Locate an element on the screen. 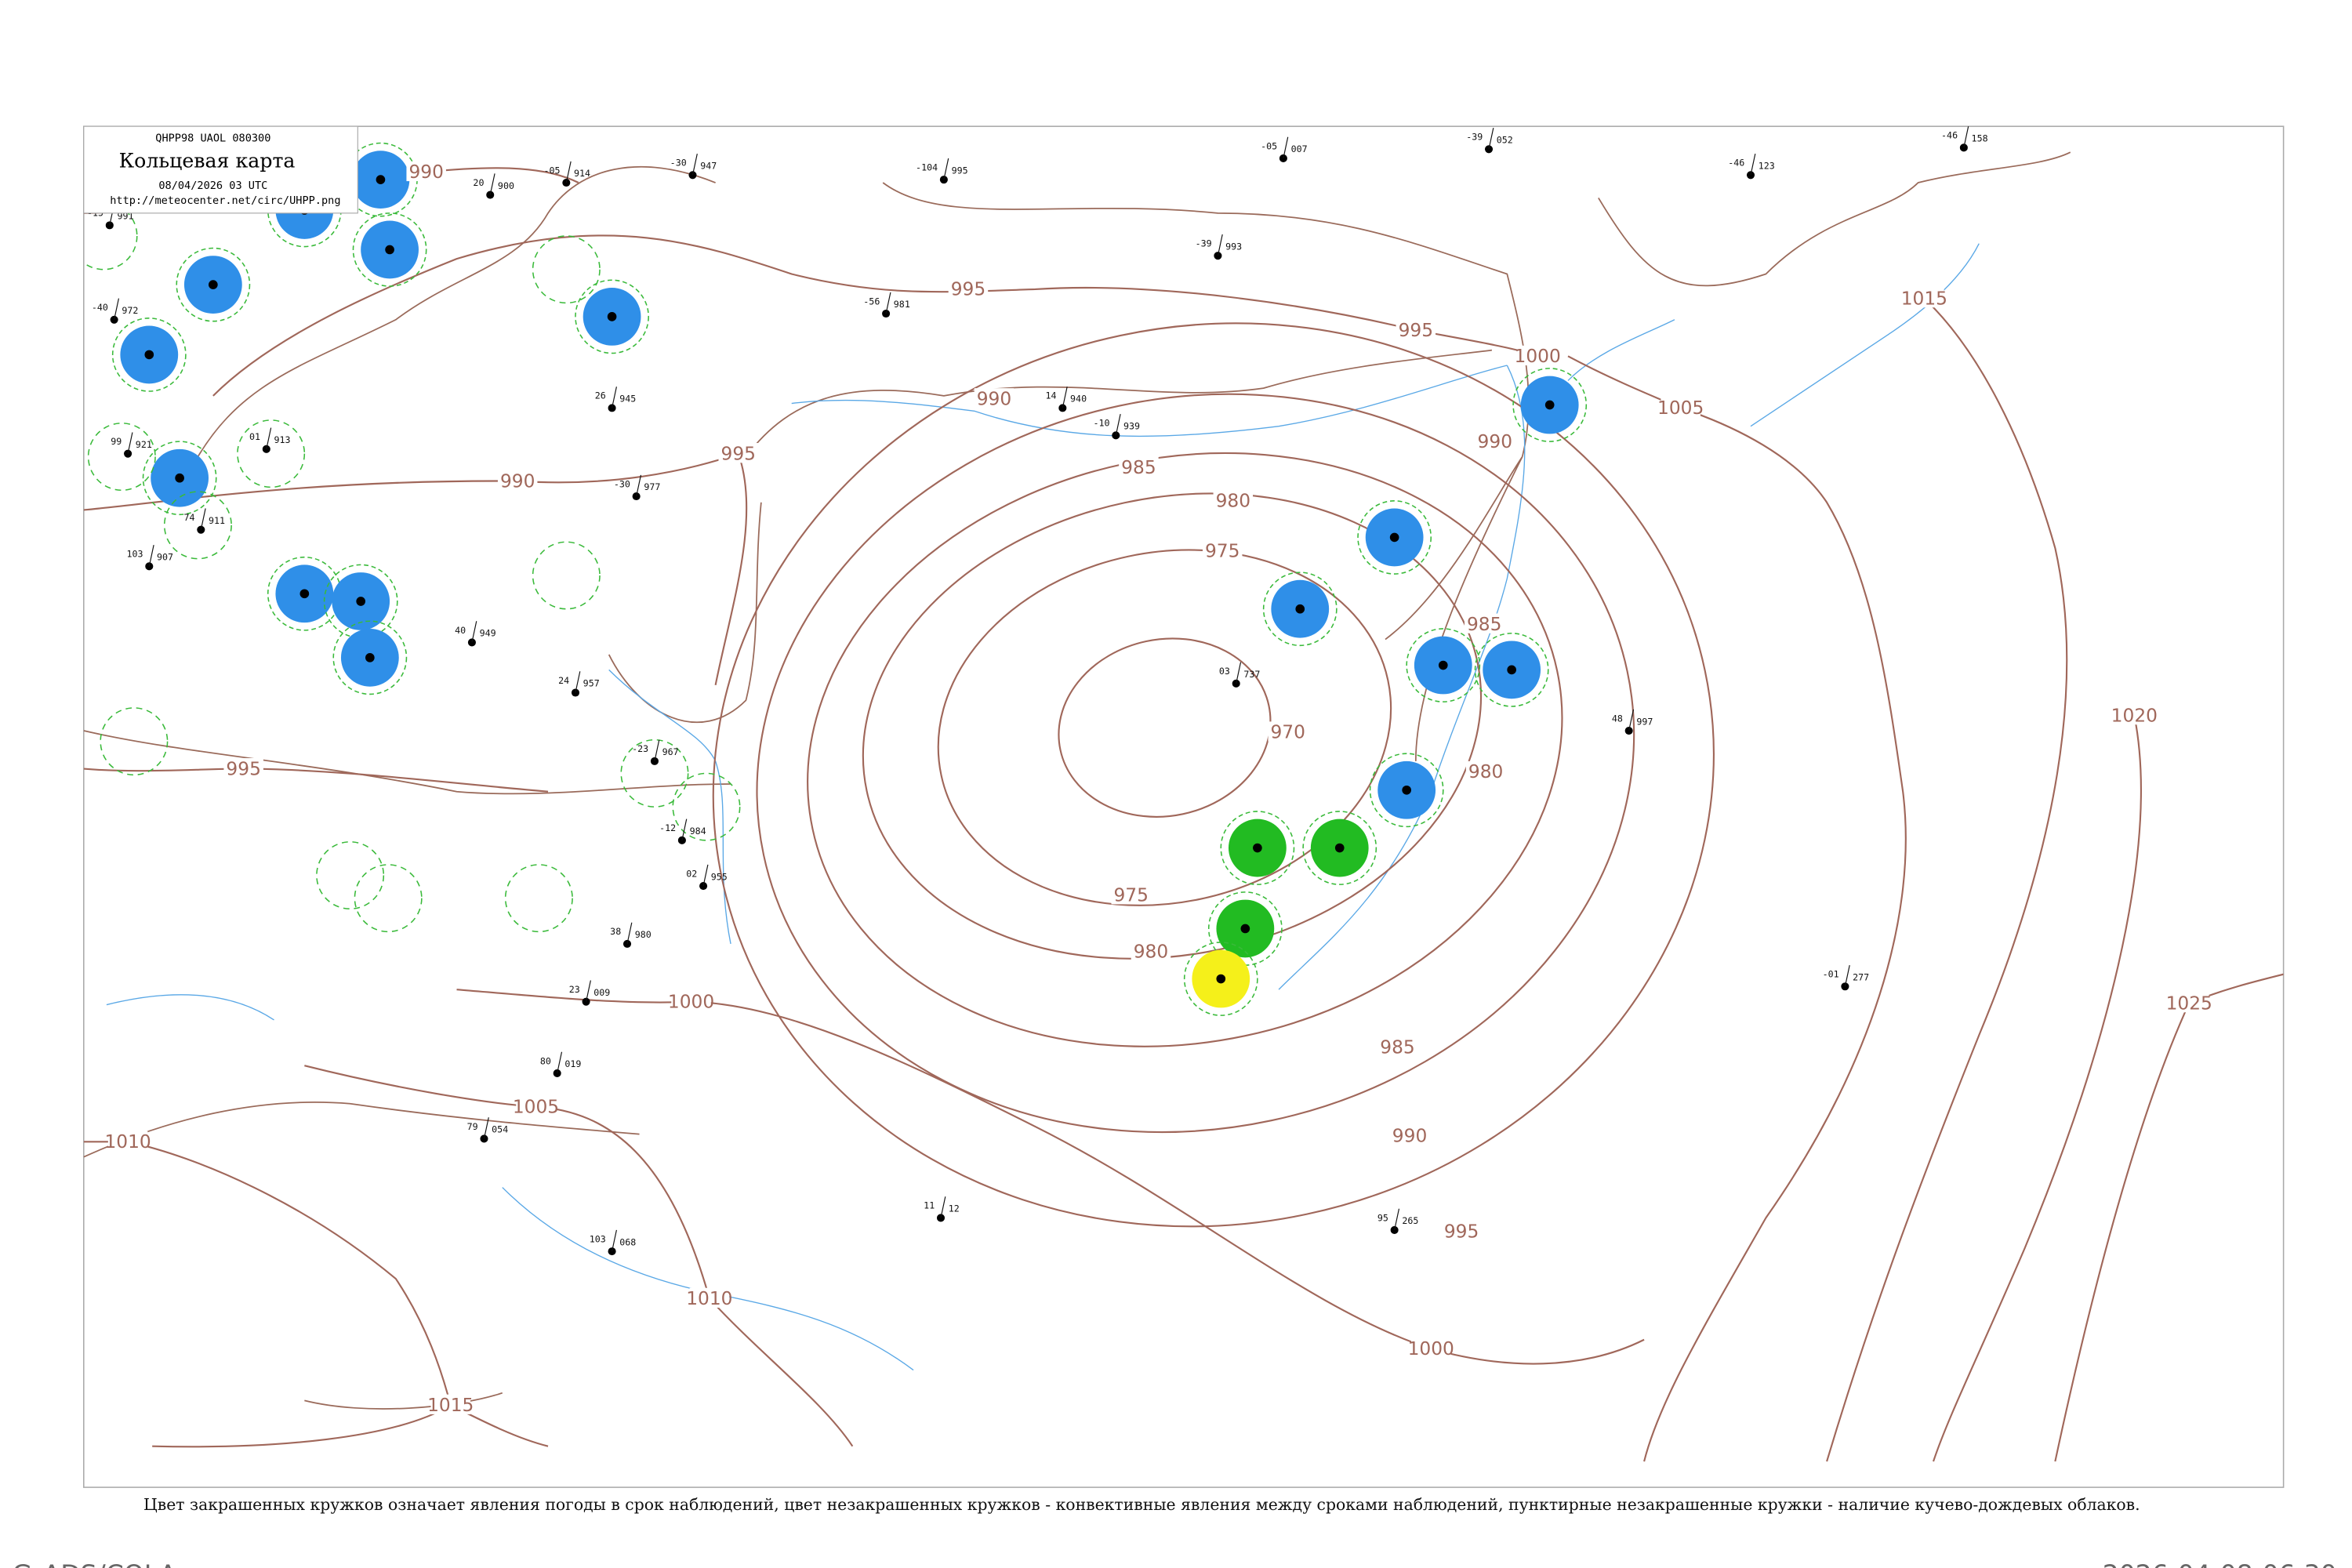 The width and height of the screenshot is (2352, 1568). station-pressure: 158 is located at coordinates (1980, 138).